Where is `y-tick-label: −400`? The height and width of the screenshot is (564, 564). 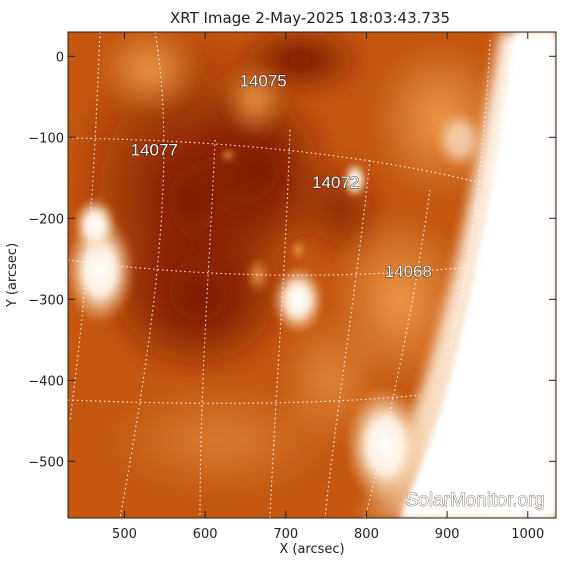 y-tick-label: −400 is located at coordinates (46, 381).